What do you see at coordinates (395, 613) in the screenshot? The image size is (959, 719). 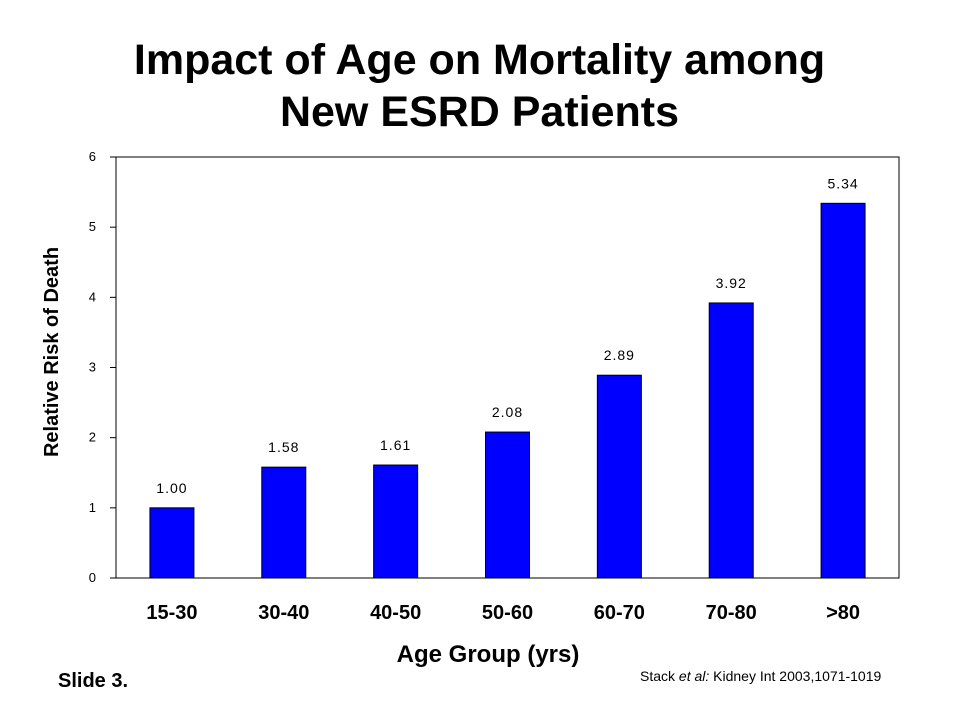 I see `x-tick-label: 40-50` at bounding box center [395, 613].